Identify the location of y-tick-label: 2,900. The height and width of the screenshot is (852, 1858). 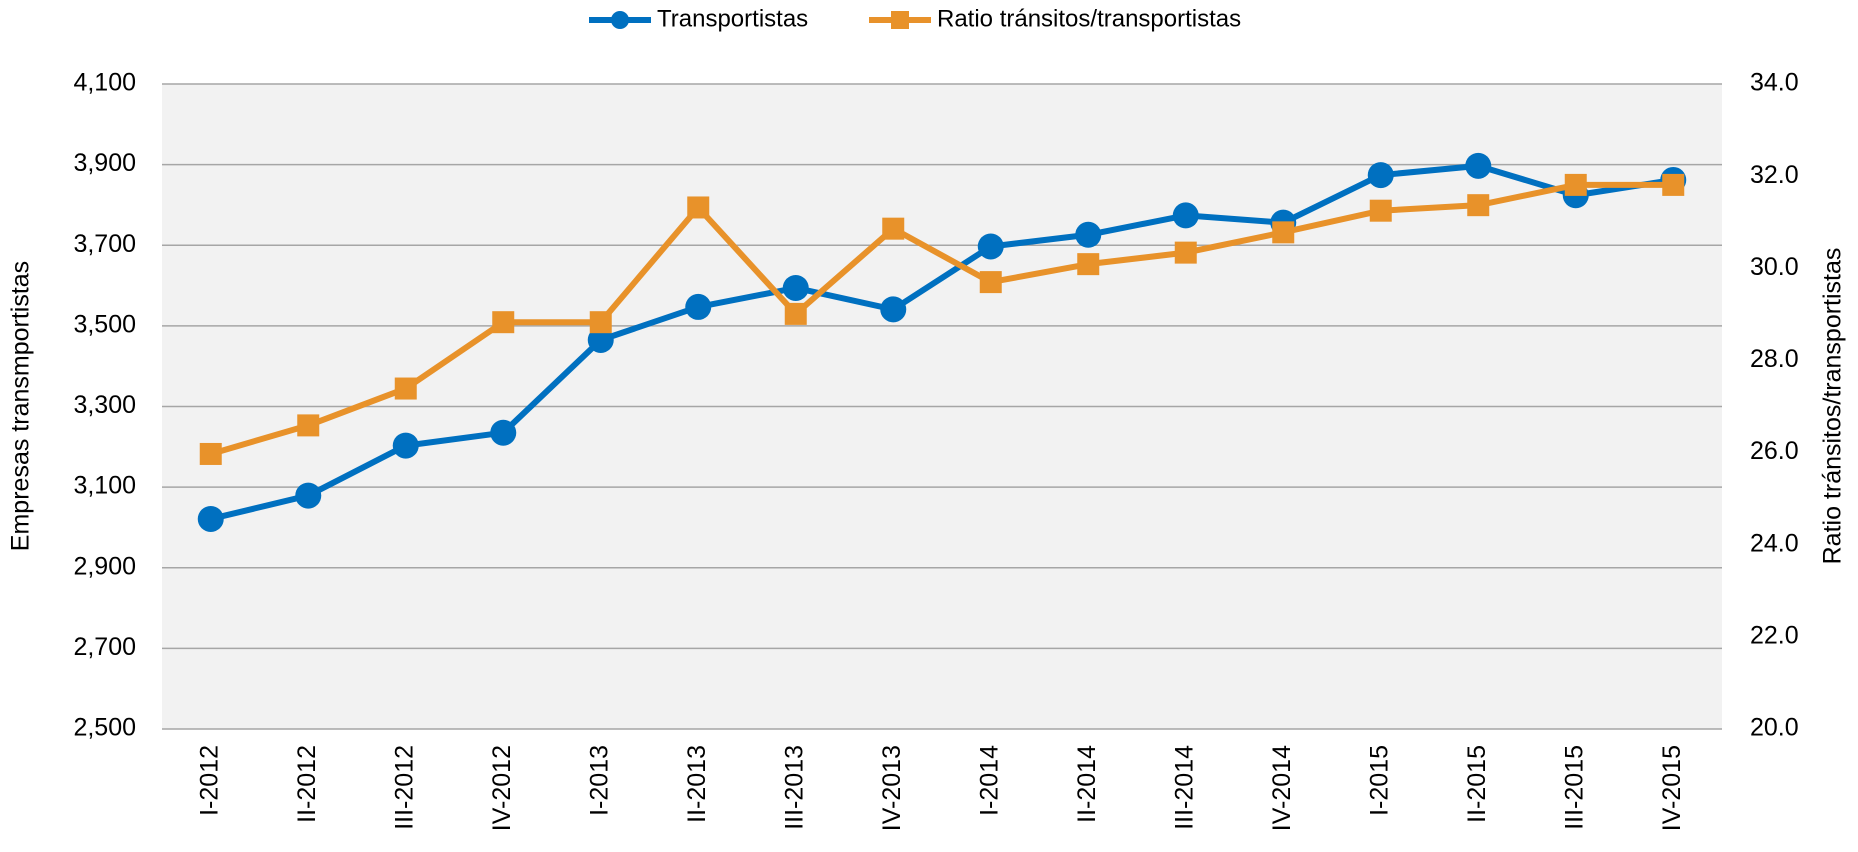
(104, 566).